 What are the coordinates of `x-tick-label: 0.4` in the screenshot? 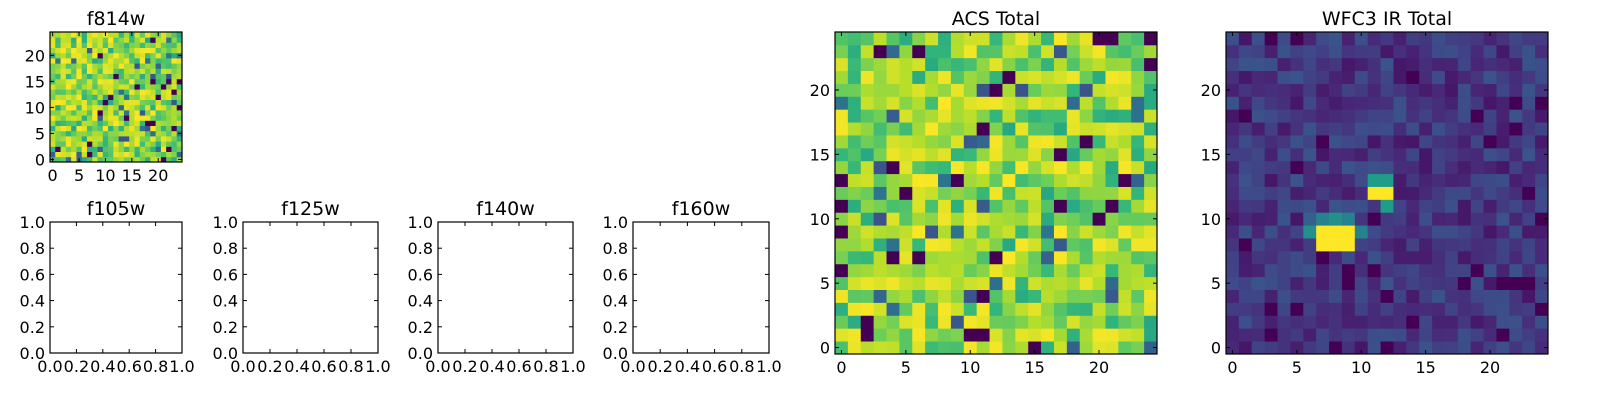 It's located at (491, 366).